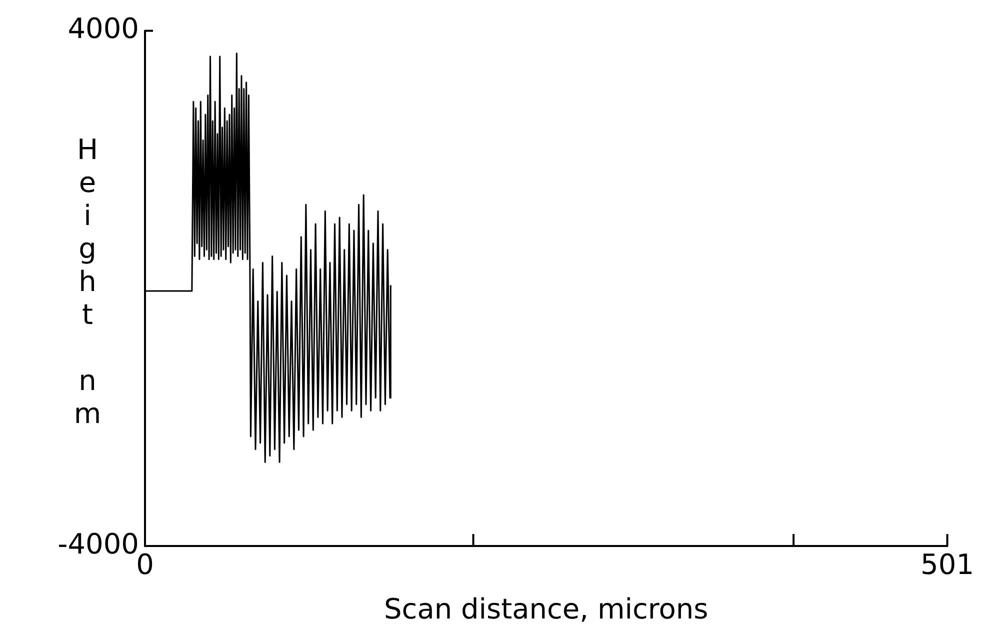  Describe the element at coordinates (947, 565) in the screenshot. I see `x-tick-label: 501` at that location.